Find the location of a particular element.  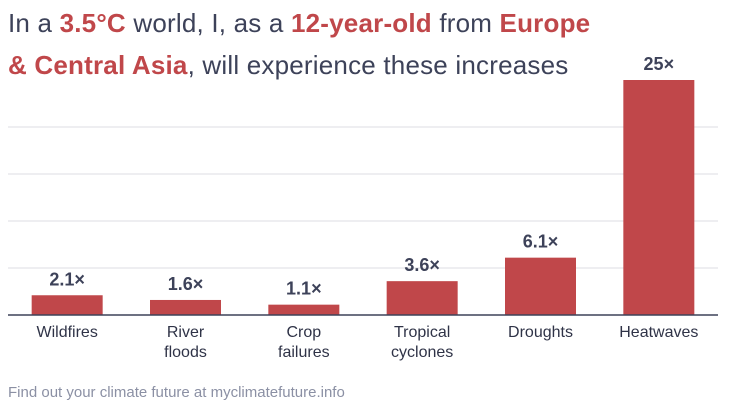

title-highlight-age: 12-year-old is located at coordinates (361, 23).